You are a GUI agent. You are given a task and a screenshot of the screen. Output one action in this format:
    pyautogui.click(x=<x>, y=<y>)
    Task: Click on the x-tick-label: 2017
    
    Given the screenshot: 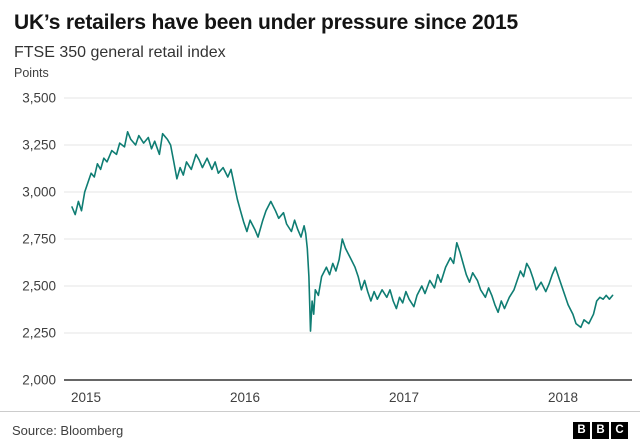 What is the action you would take?
    pyautogui.click(x=404, y=397)
    